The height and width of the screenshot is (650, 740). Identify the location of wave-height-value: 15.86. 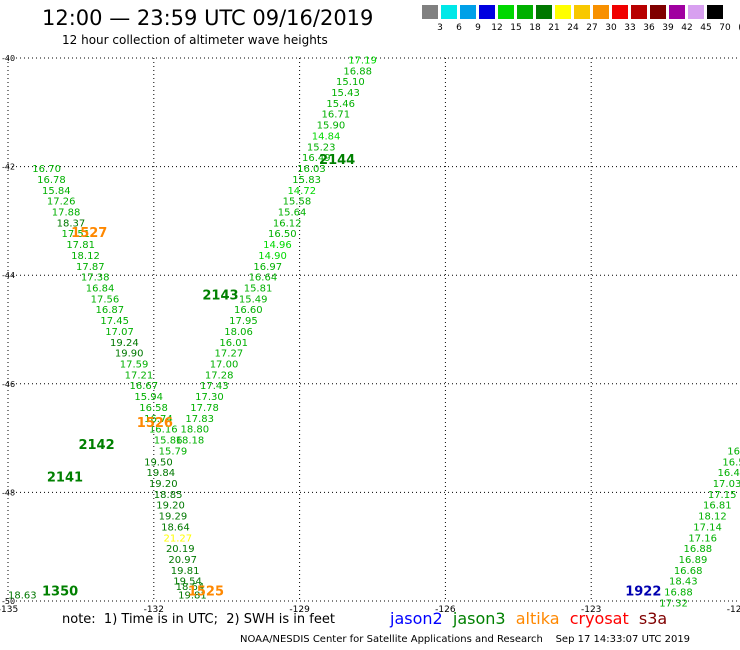
(168, 441).